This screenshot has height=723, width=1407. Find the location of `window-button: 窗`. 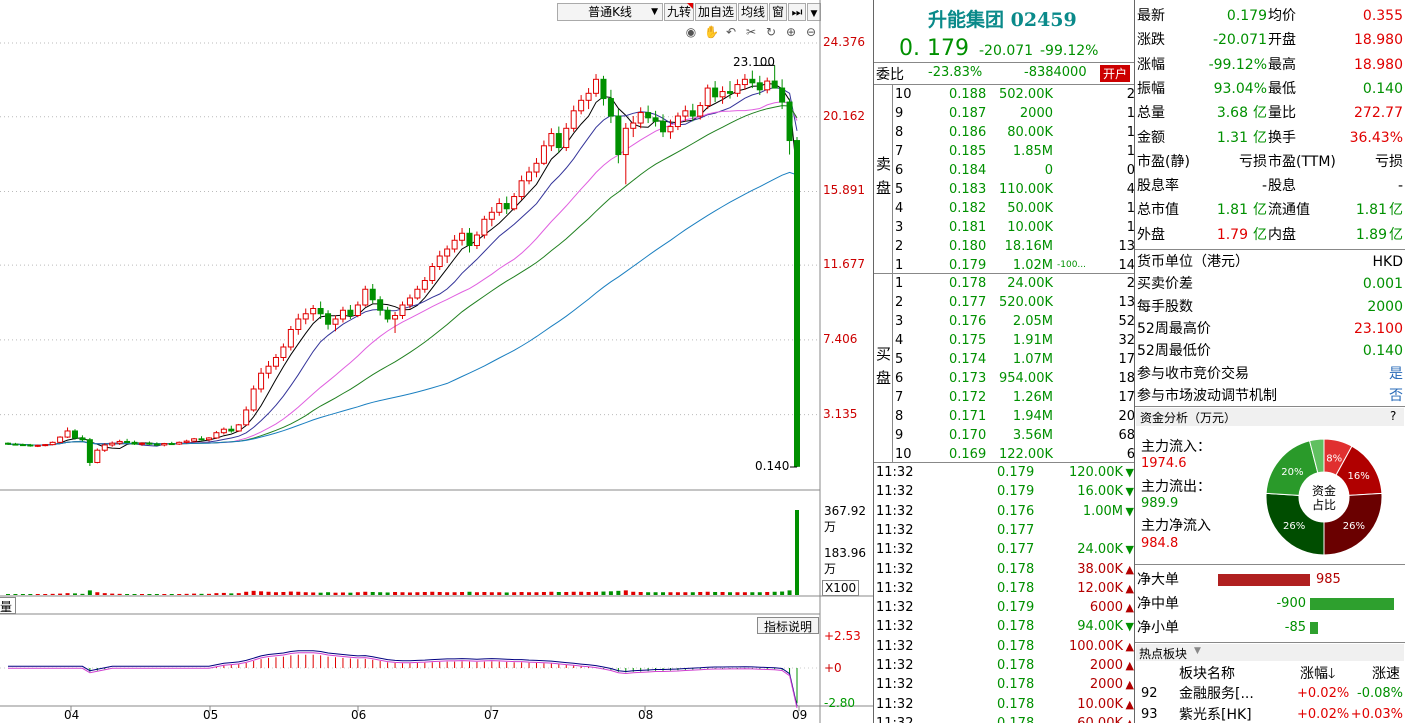

window-button: 窗 is located at coordinates (778, 12).